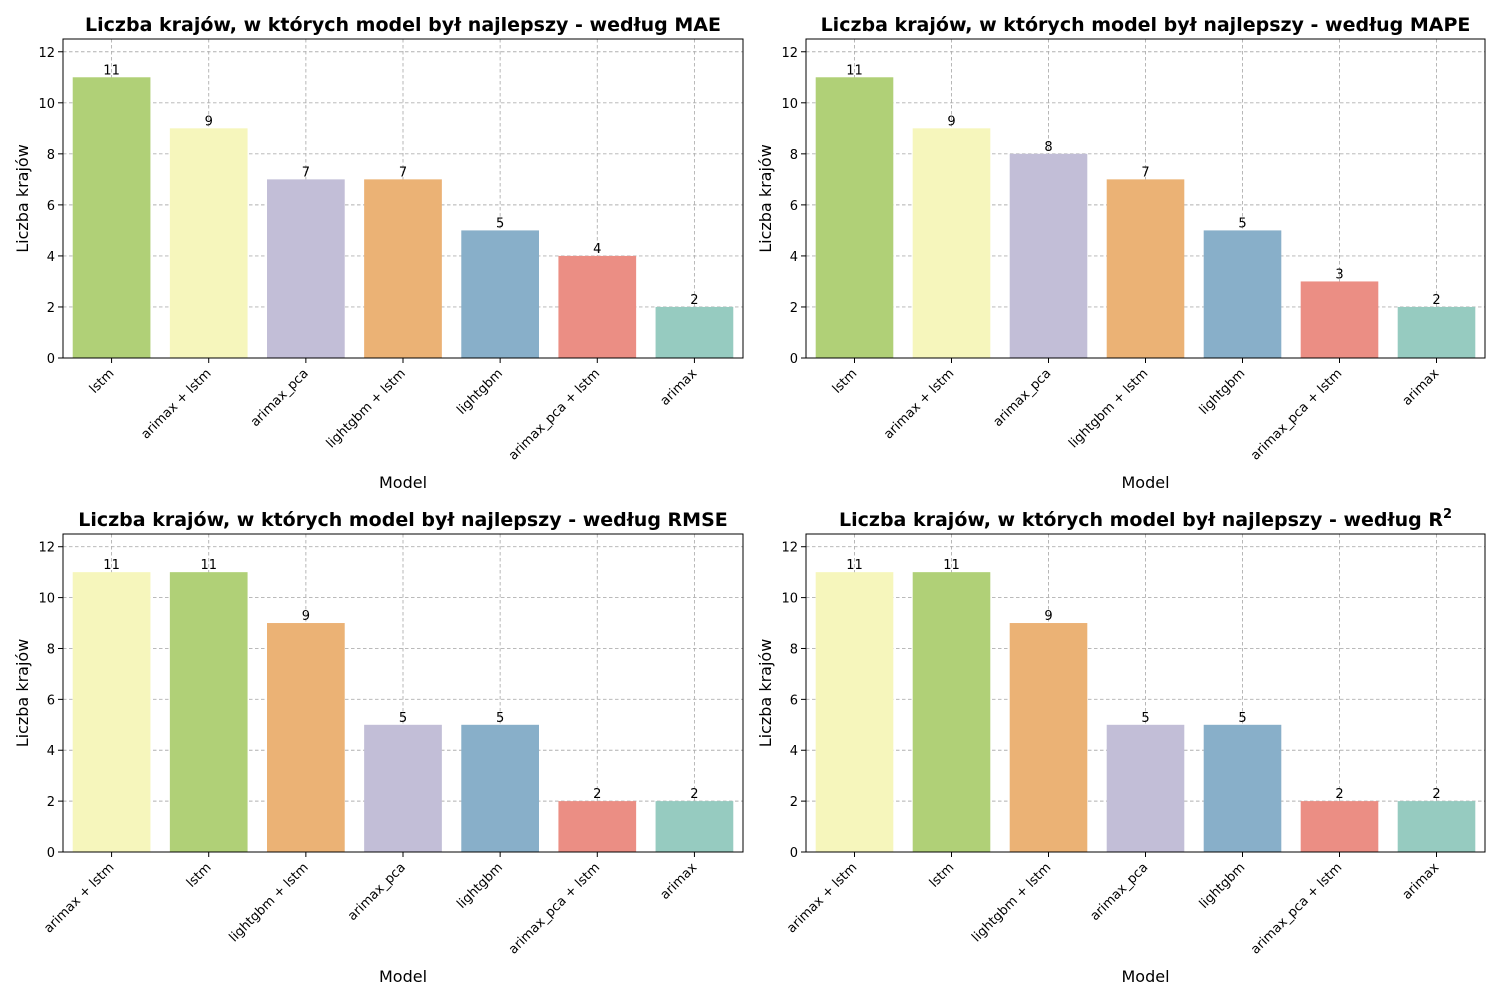 This screenshot has height=1000, width=1500. Describe the element at coordinates (1023, 398) in the screenshot. I see `x-tick-label: arimax_pca` at that location.